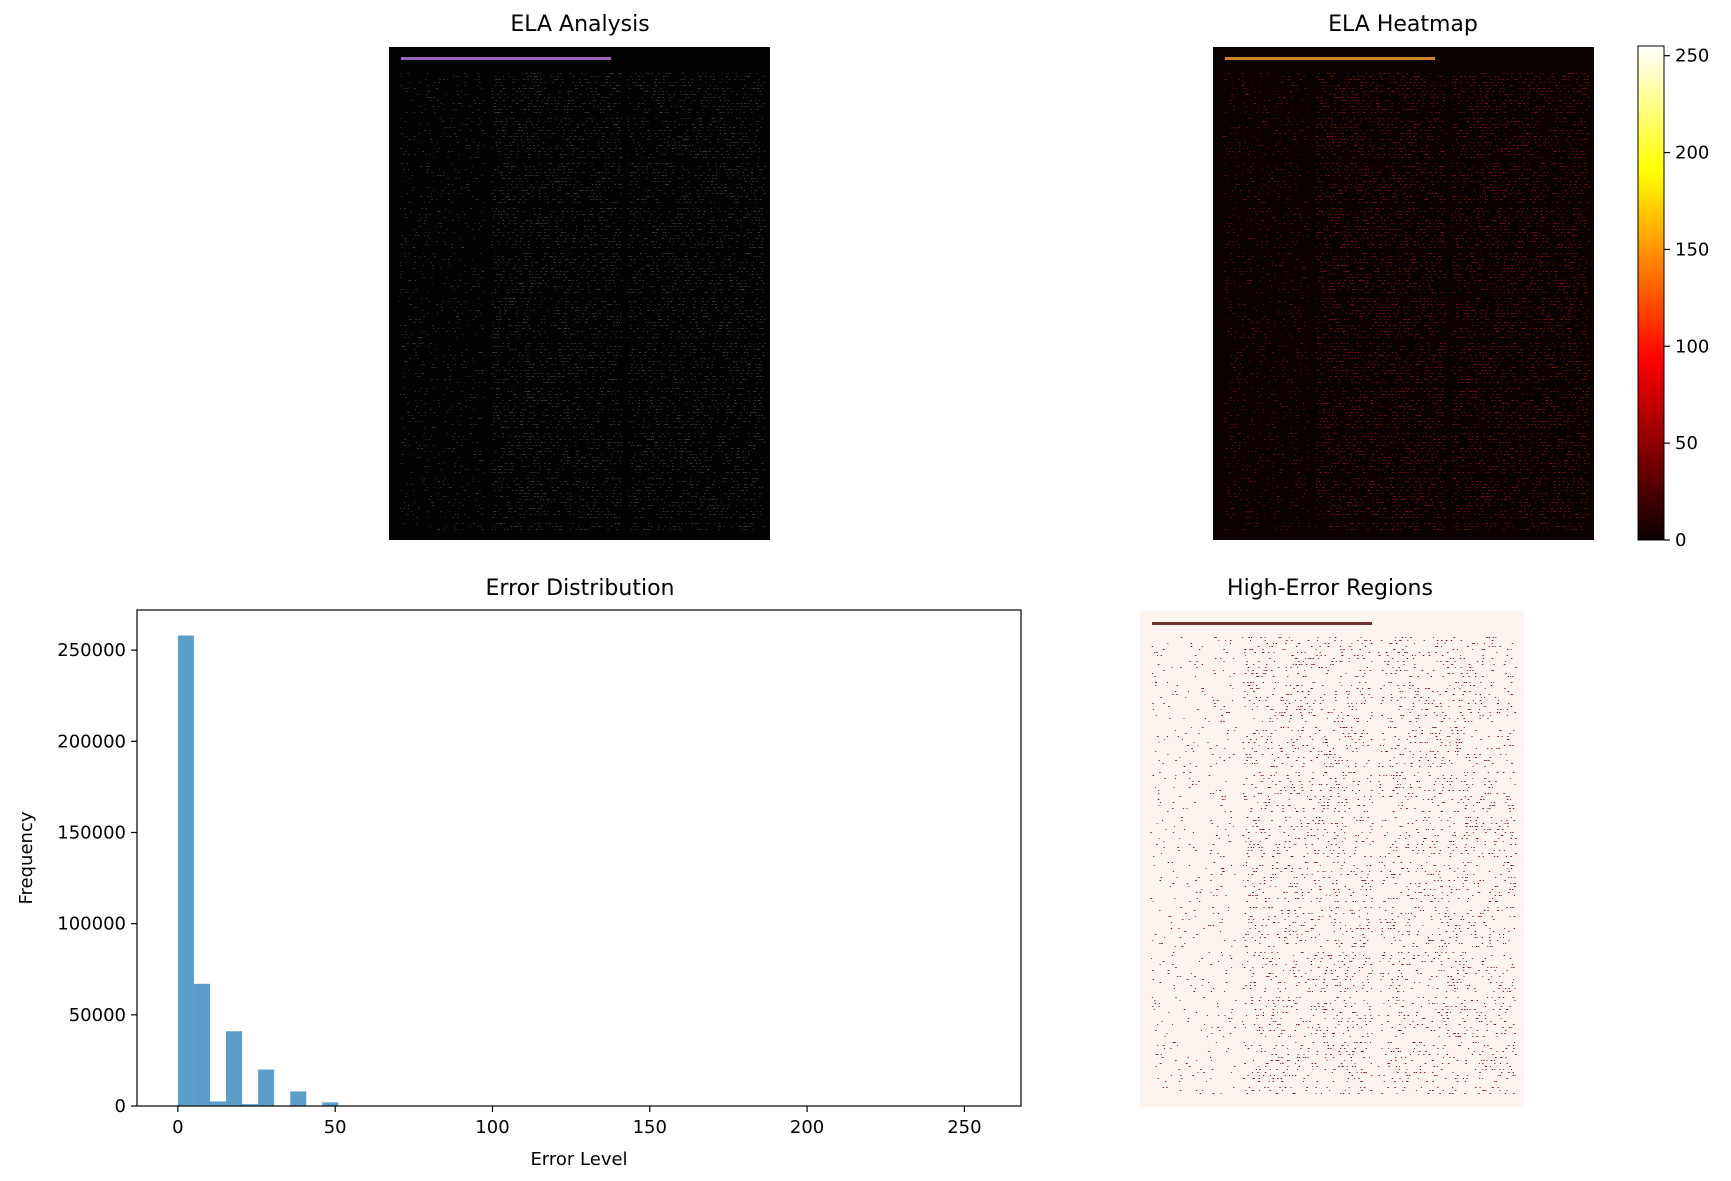 Image resolution: width=1731 pixels, height=1181 pixels. What do you see at coordinates (1692, 249) in the screenshot?
I see `colorbar-tick-label: 150` at bounding box center [1692, 249].